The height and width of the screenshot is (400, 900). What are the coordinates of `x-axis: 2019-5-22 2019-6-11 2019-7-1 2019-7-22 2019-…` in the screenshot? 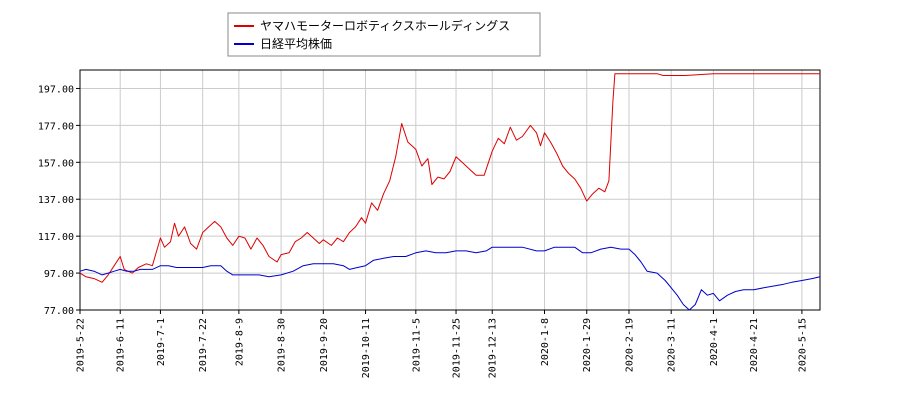 It's located at (442, 344).